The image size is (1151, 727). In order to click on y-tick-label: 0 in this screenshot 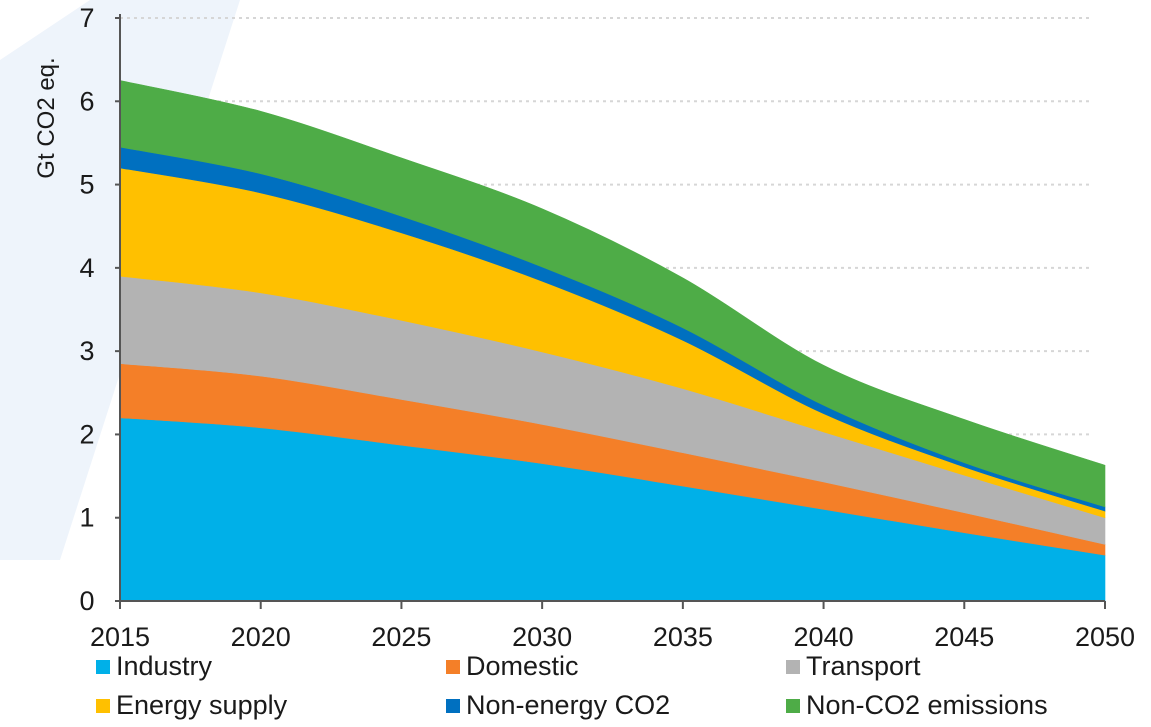, I will do `click(86, 601)`.